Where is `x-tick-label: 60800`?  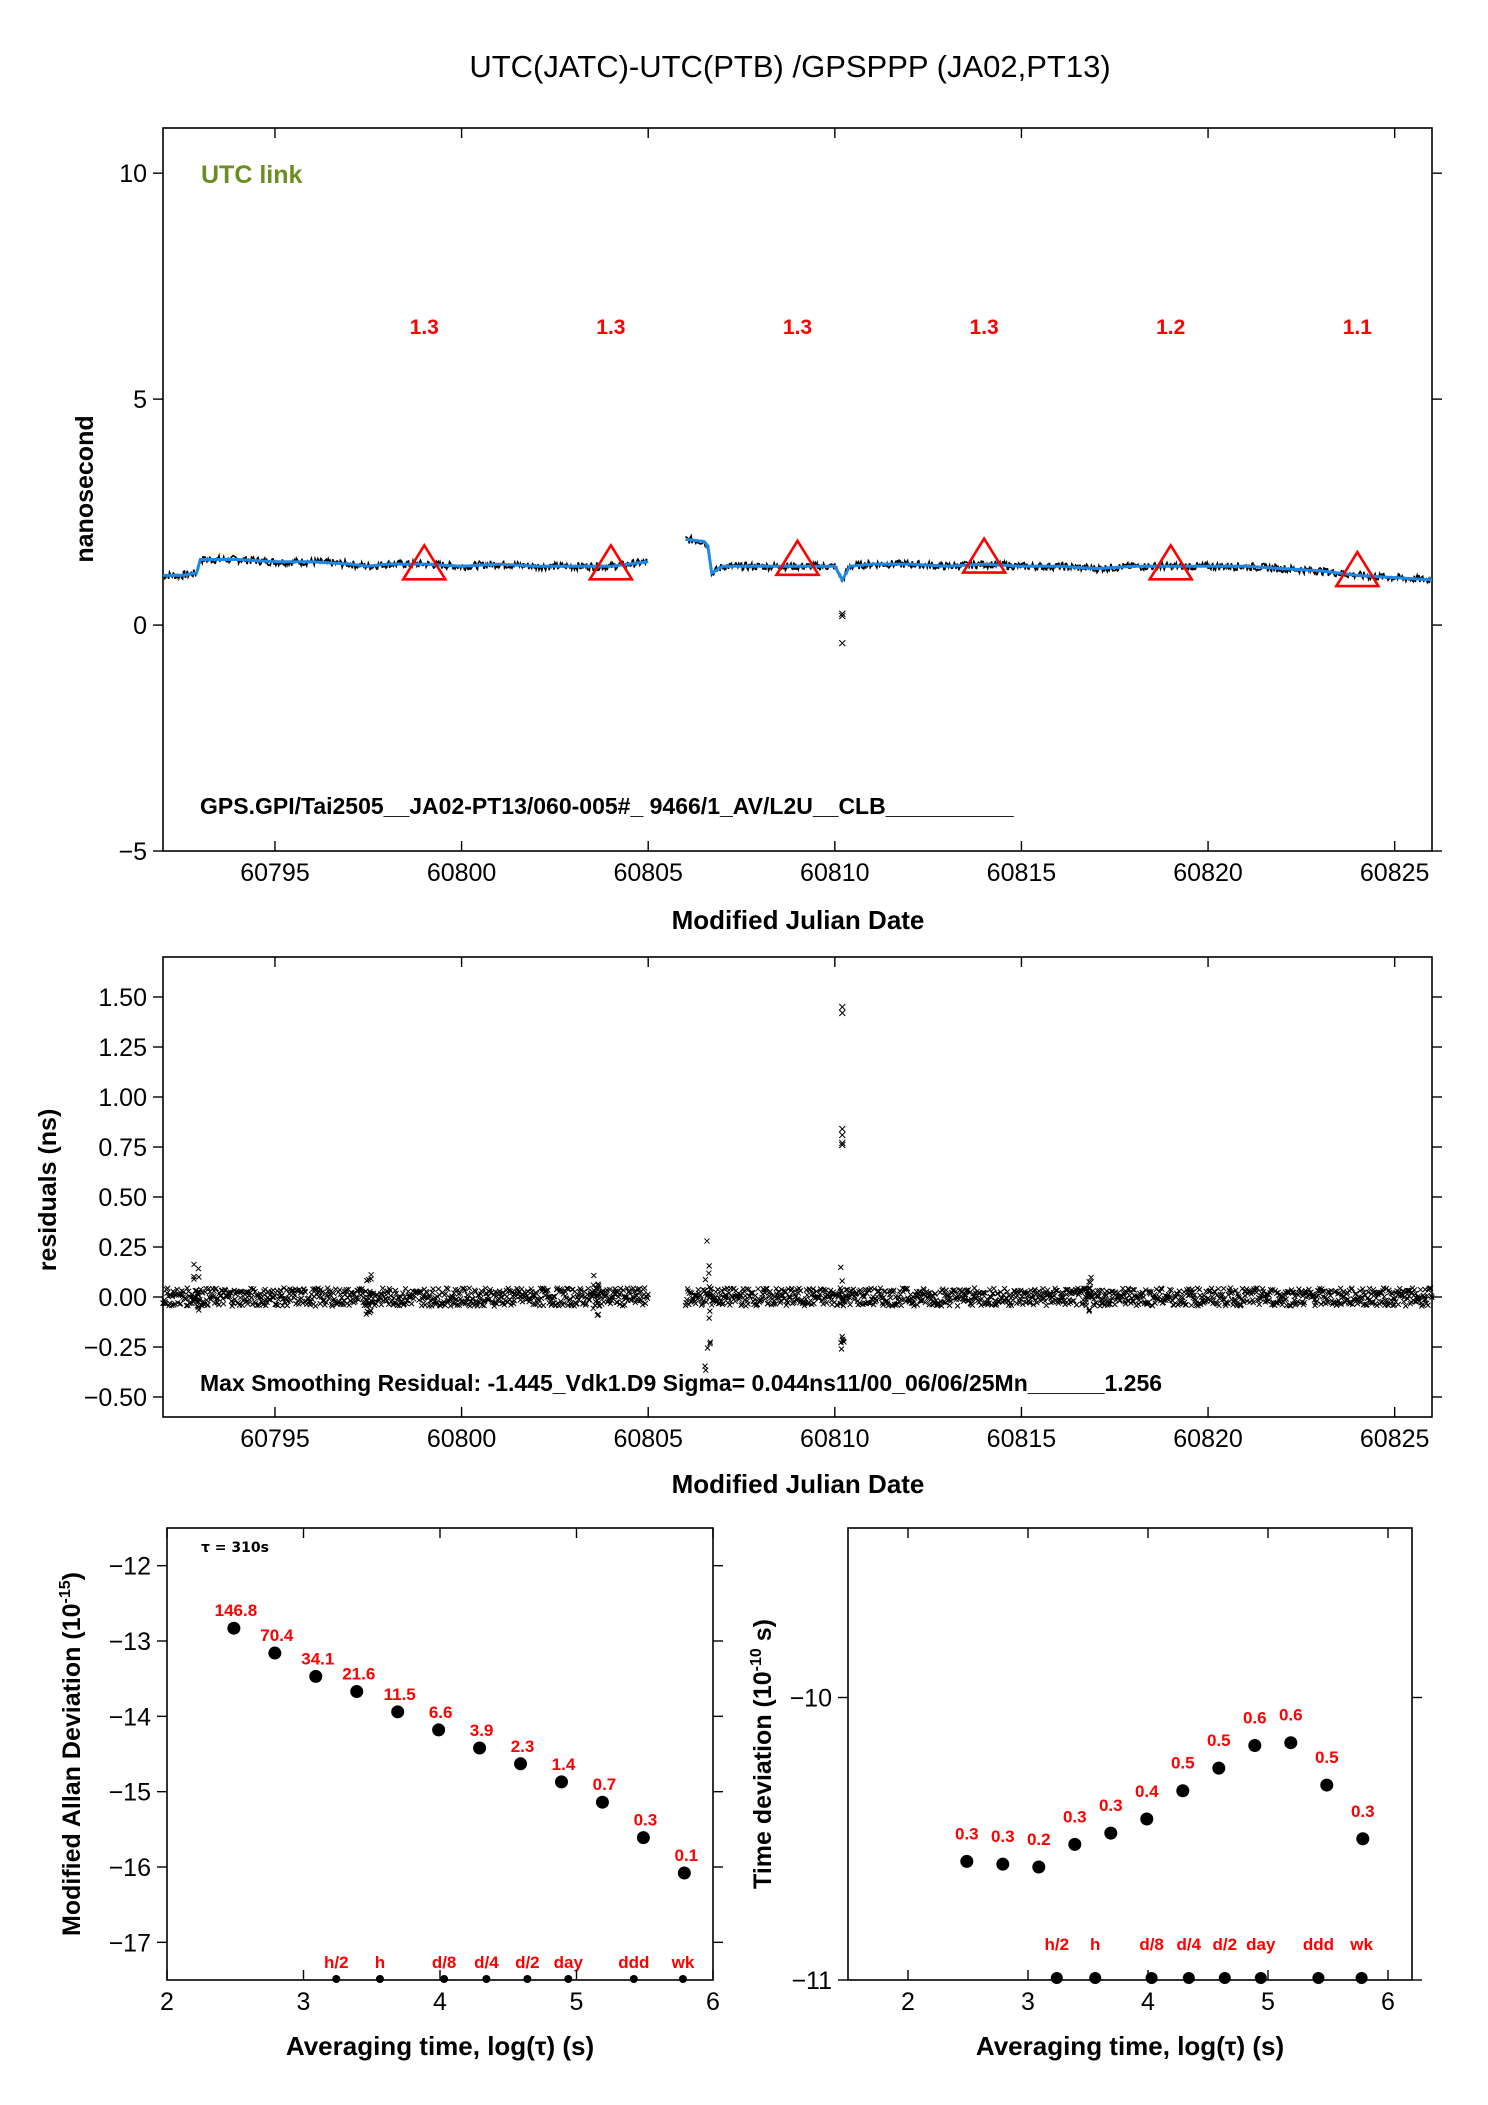 x-tick-label: 60800 is located at coordinates (462, 1439).